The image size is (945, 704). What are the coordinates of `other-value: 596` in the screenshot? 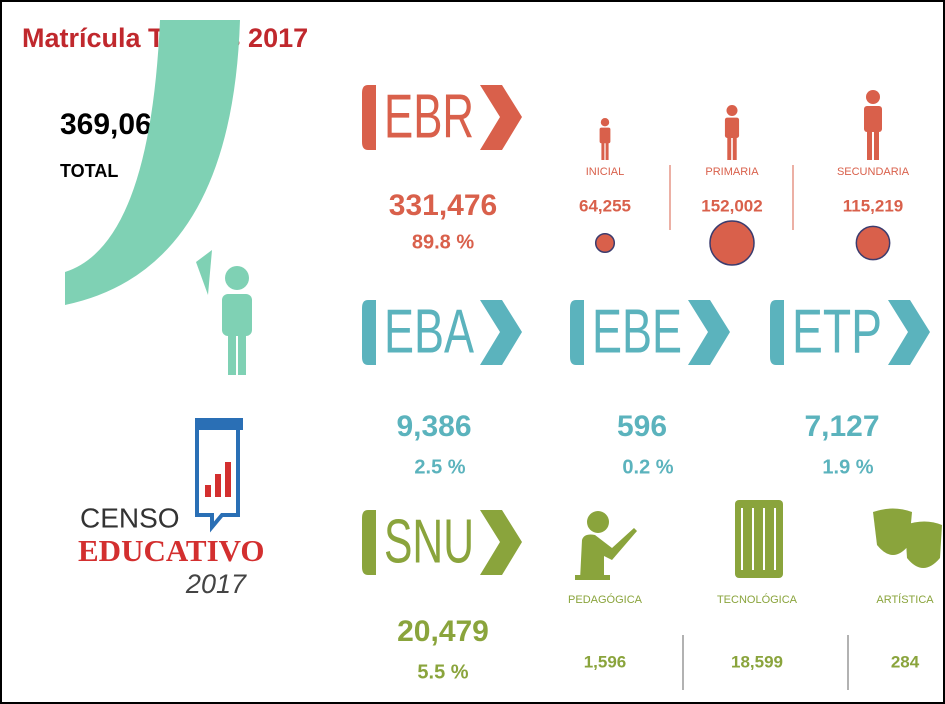 It's located at (642, 426).